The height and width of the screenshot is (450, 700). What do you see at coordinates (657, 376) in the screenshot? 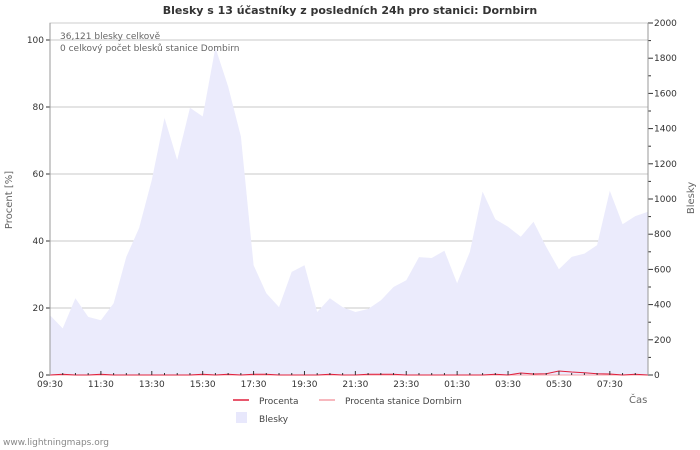
I see `y-right-tick-label: 0` at bounding box center [657, 376].